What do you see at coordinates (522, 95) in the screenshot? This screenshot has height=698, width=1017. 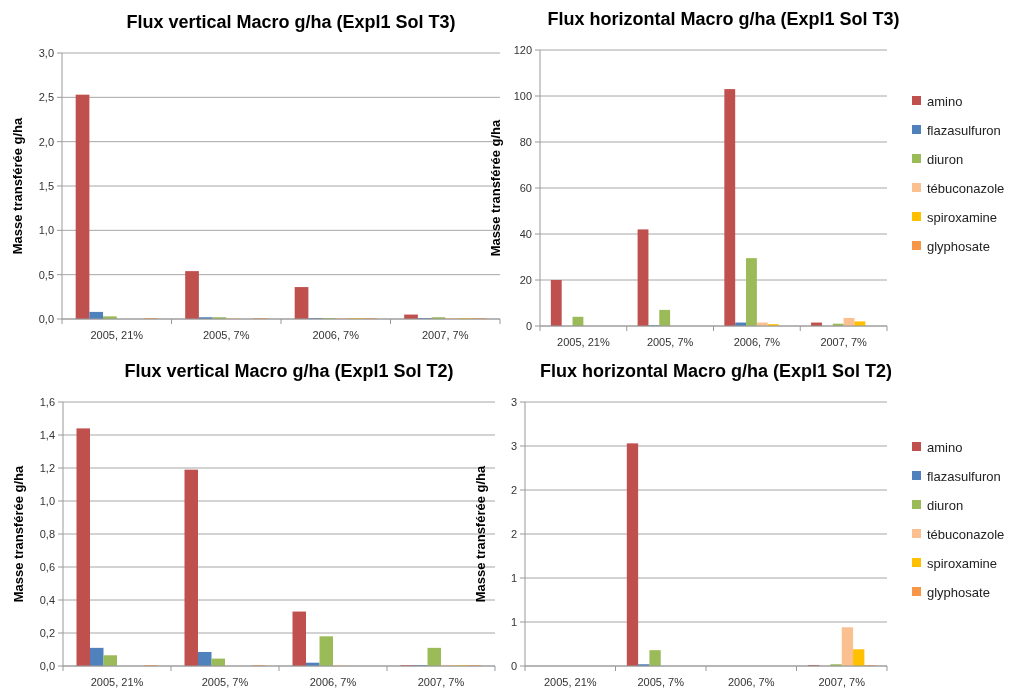 I see `y-tick-label: 100` at bounding box center [522, 95].